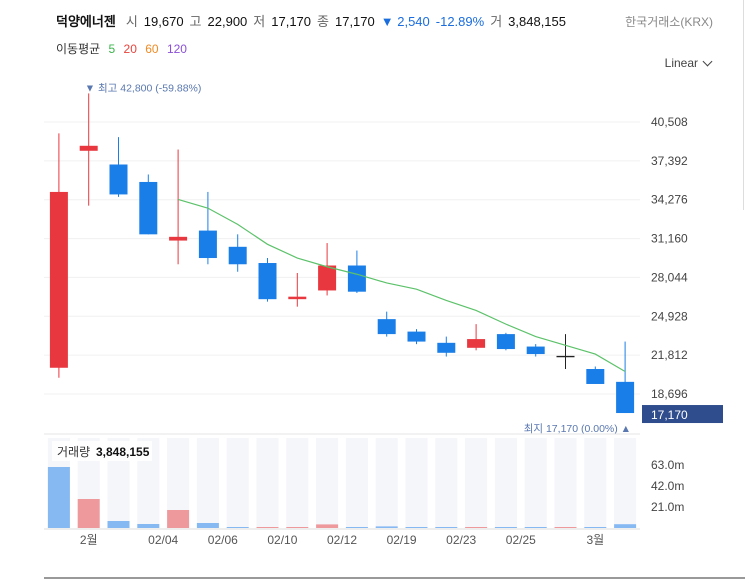 The width and height of the screenshot is (745, 586). Describe the element at coordinates (461, 540) in the screenshot. I see `x-tick-label: 02/23` at that location.